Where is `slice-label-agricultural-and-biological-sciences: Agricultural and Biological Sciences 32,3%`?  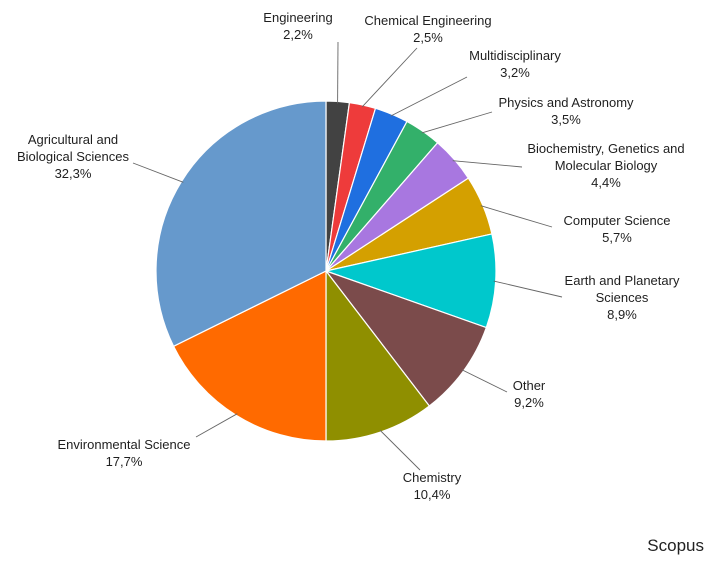 slice-label-agricultural-and-biological-sciences: Agricultural and Biological Sciences 32,3% is located at coordinates (73, 156).